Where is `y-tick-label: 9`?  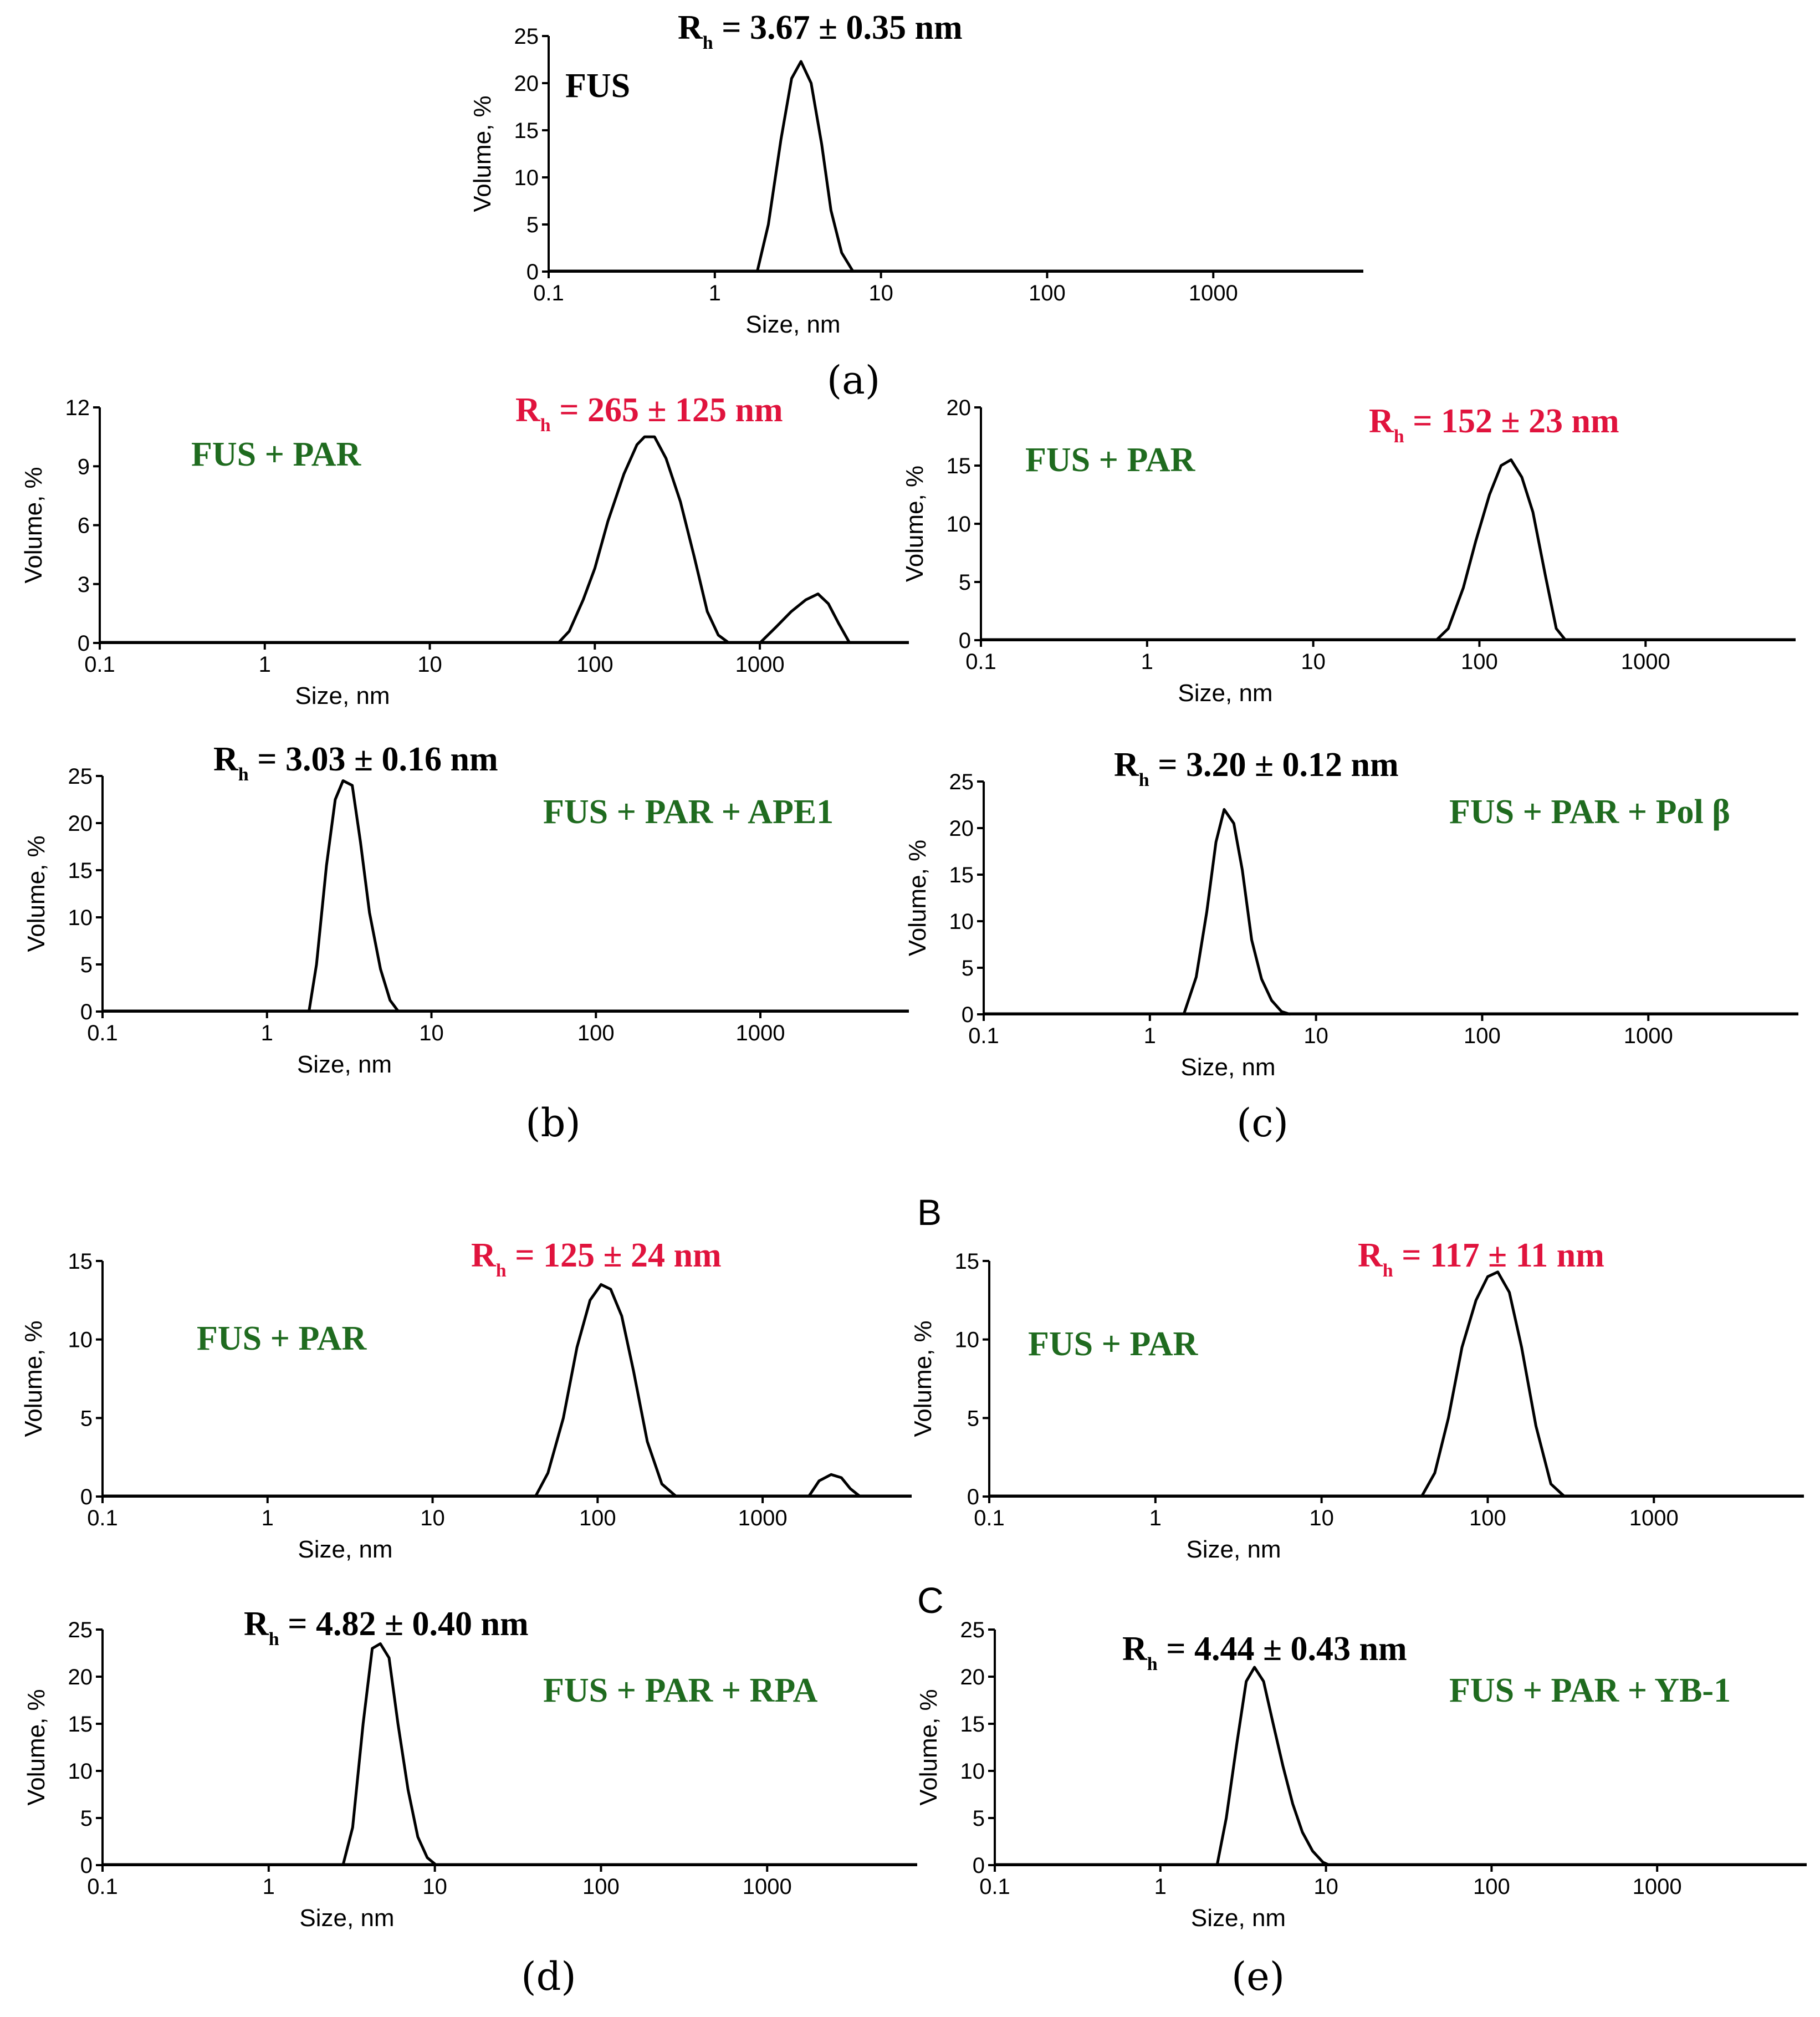 y-tick-label: 9 is located at coordinates (84, 467).